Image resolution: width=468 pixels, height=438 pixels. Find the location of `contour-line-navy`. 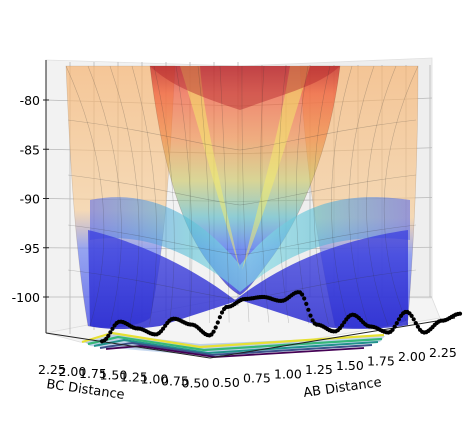

contour-line-navy is located at coordinates (236, 349).